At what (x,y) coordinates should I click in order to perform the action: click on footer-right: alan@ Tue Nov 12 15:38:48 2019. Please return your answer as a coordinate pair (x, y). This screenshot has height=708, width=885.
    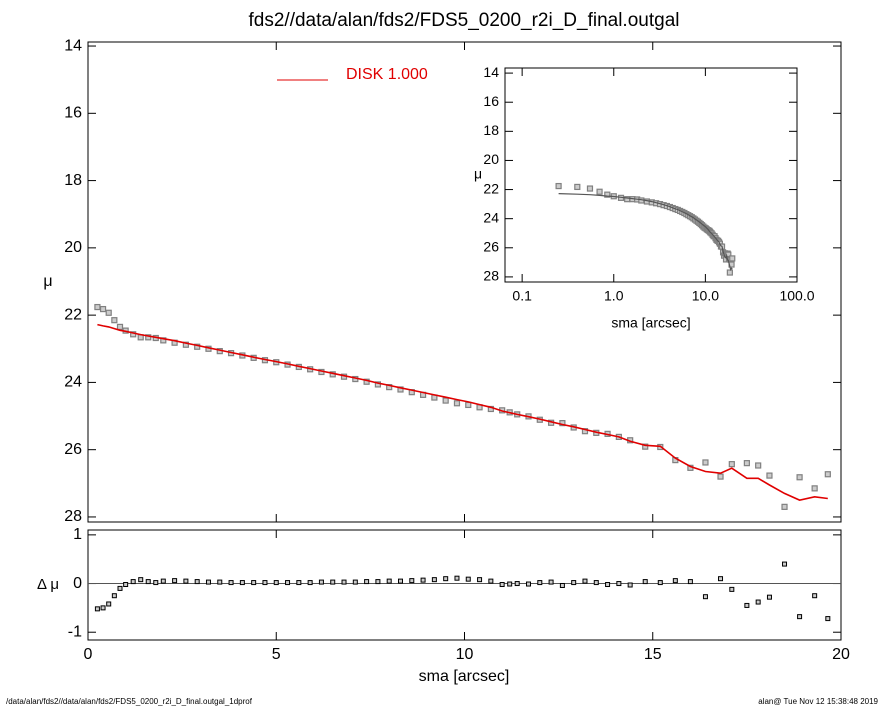
    Looking at the image, I should click on (818, 701).